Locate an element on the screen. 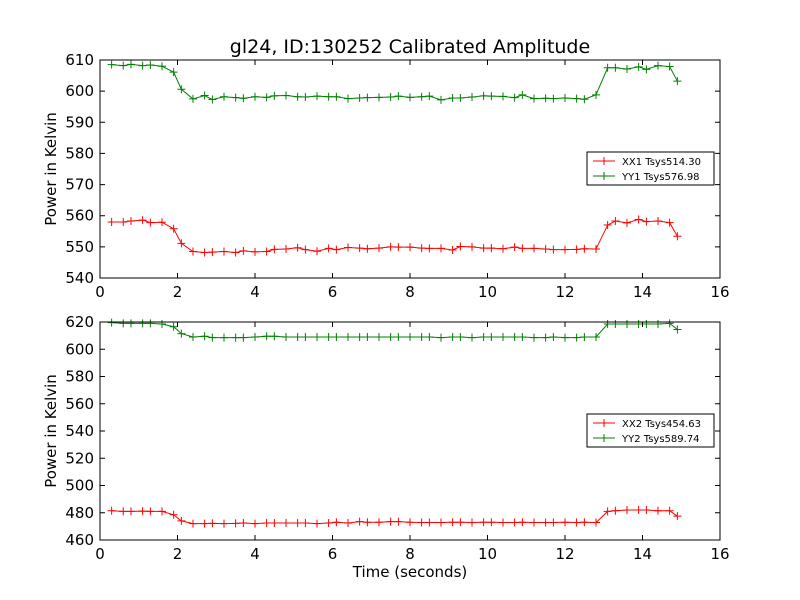  y-tick-label: 620 is located at coordinates (79, 322).